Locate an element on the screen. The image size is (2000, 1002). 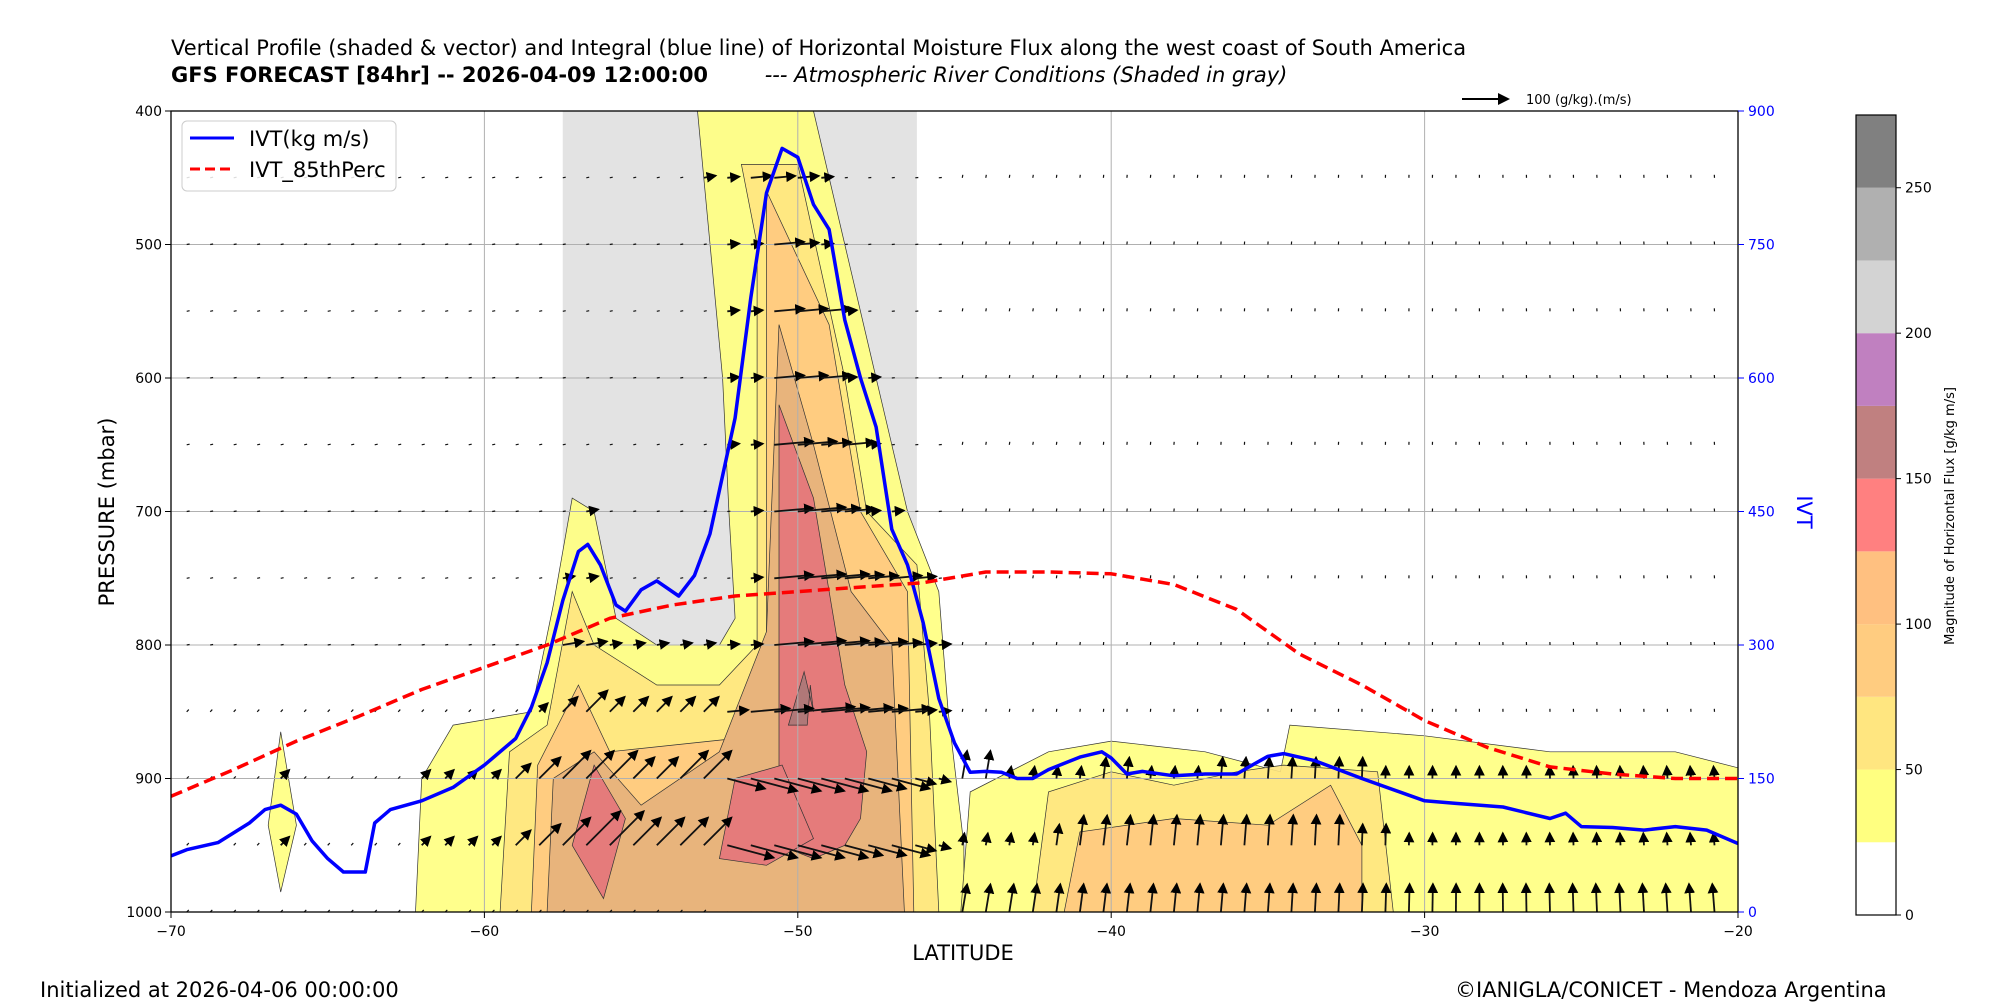
x-tick-label: −70 is located at coordinates (171, 932).